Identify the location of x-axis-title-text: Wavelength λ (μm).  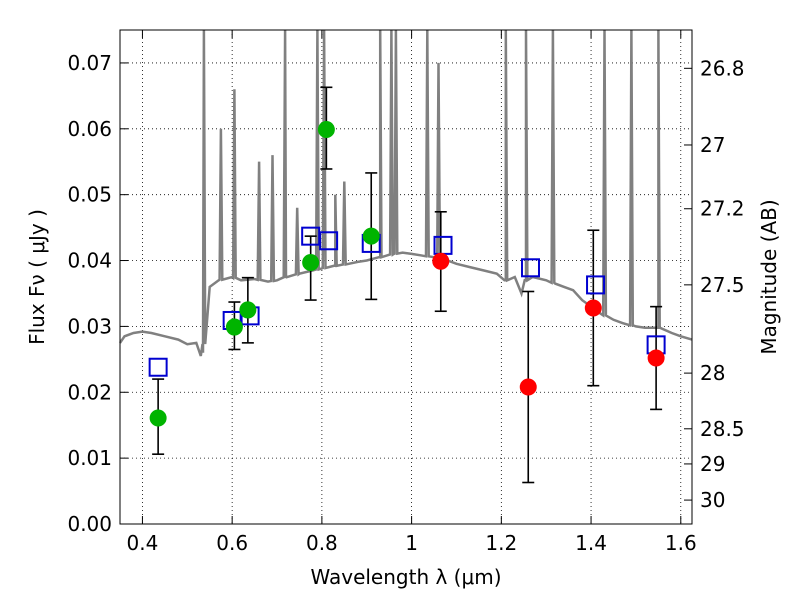
(405, 577).